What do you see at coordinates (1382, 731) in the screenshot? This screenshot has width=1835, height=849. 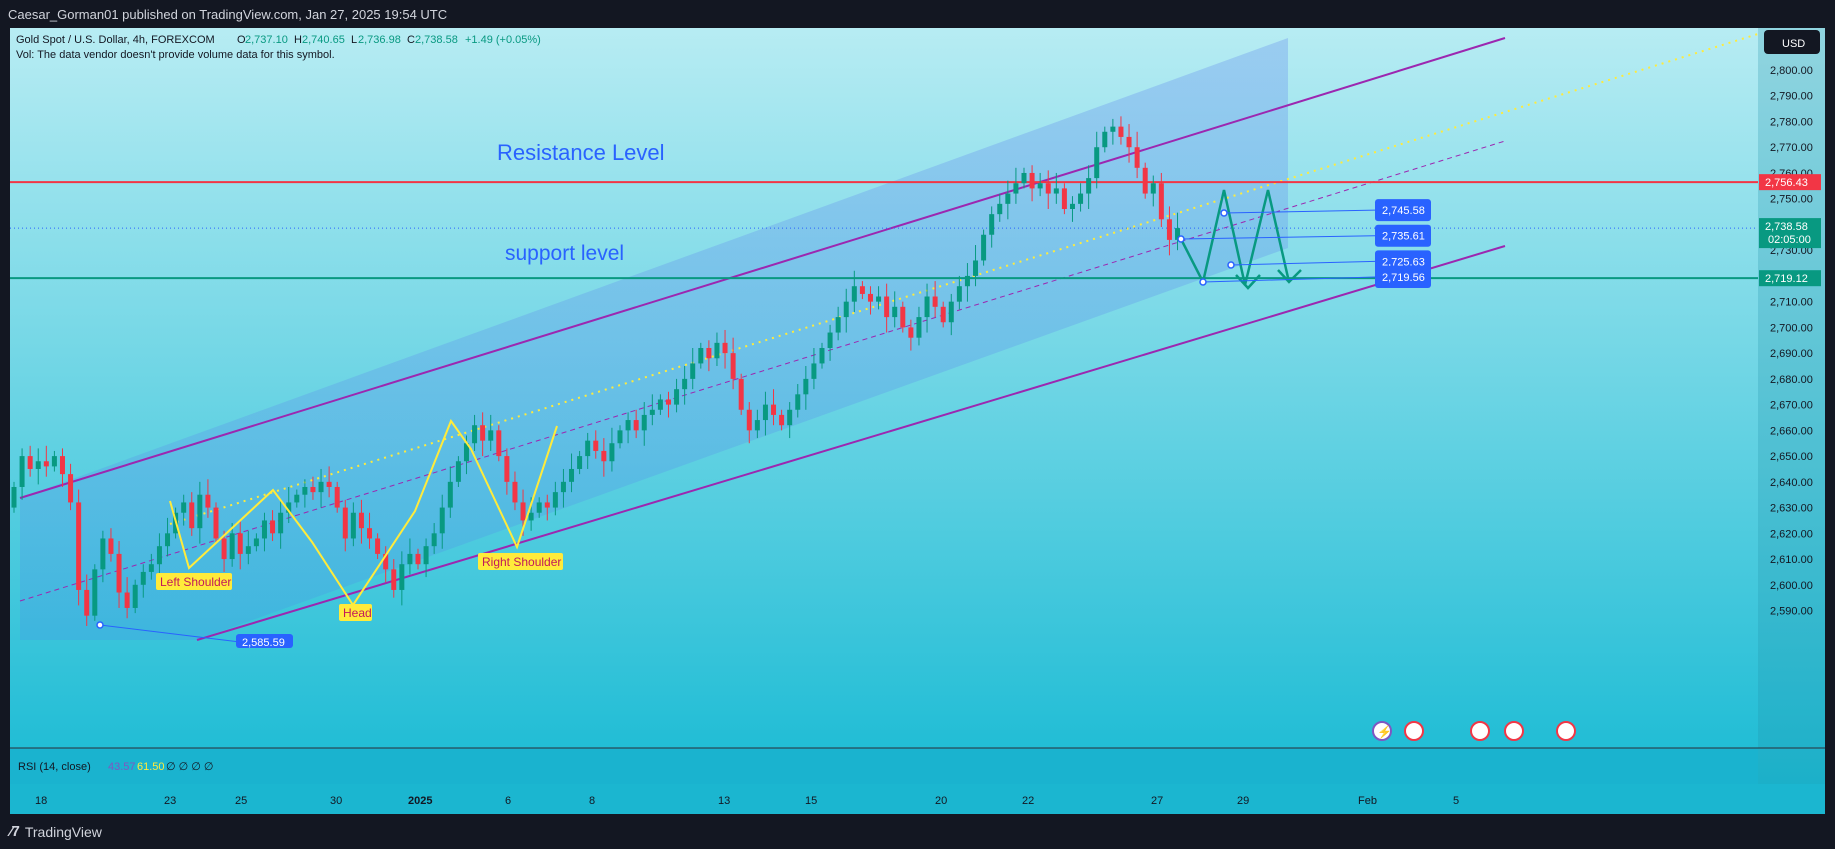 I see `lightning-event-icon` at bounding box center [1382, 731].